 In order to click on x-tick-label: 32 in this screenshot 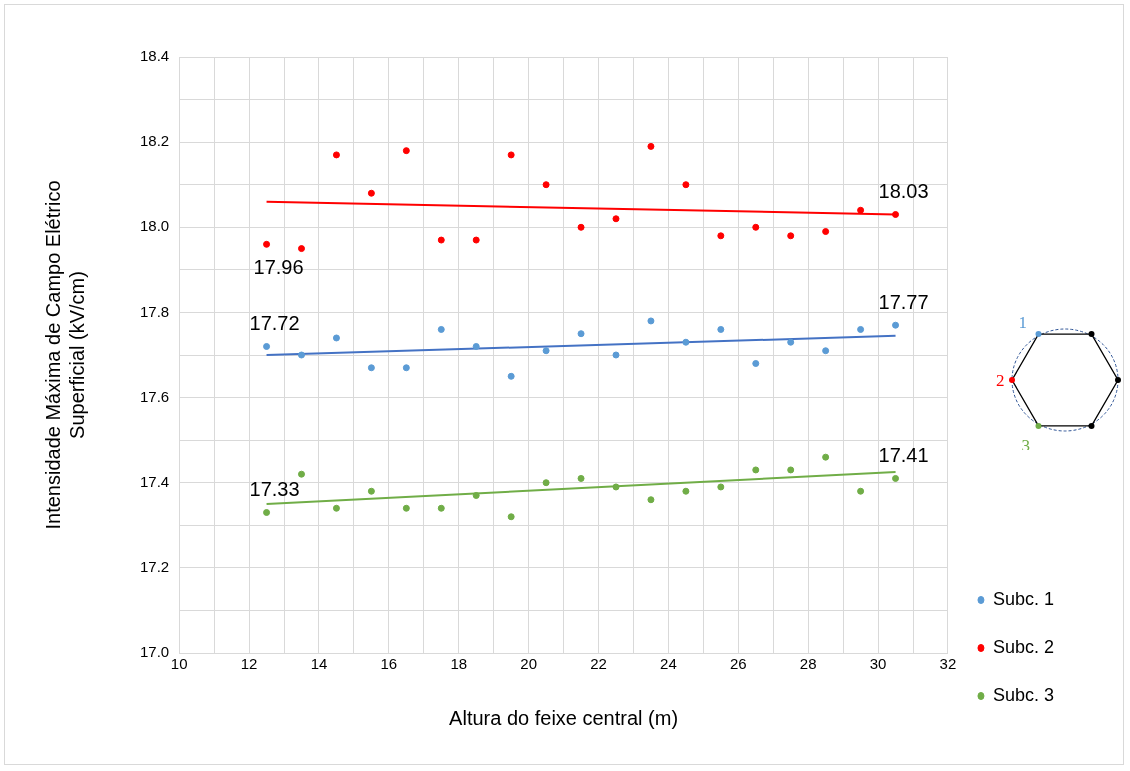, I will do `click(948, 664)`.